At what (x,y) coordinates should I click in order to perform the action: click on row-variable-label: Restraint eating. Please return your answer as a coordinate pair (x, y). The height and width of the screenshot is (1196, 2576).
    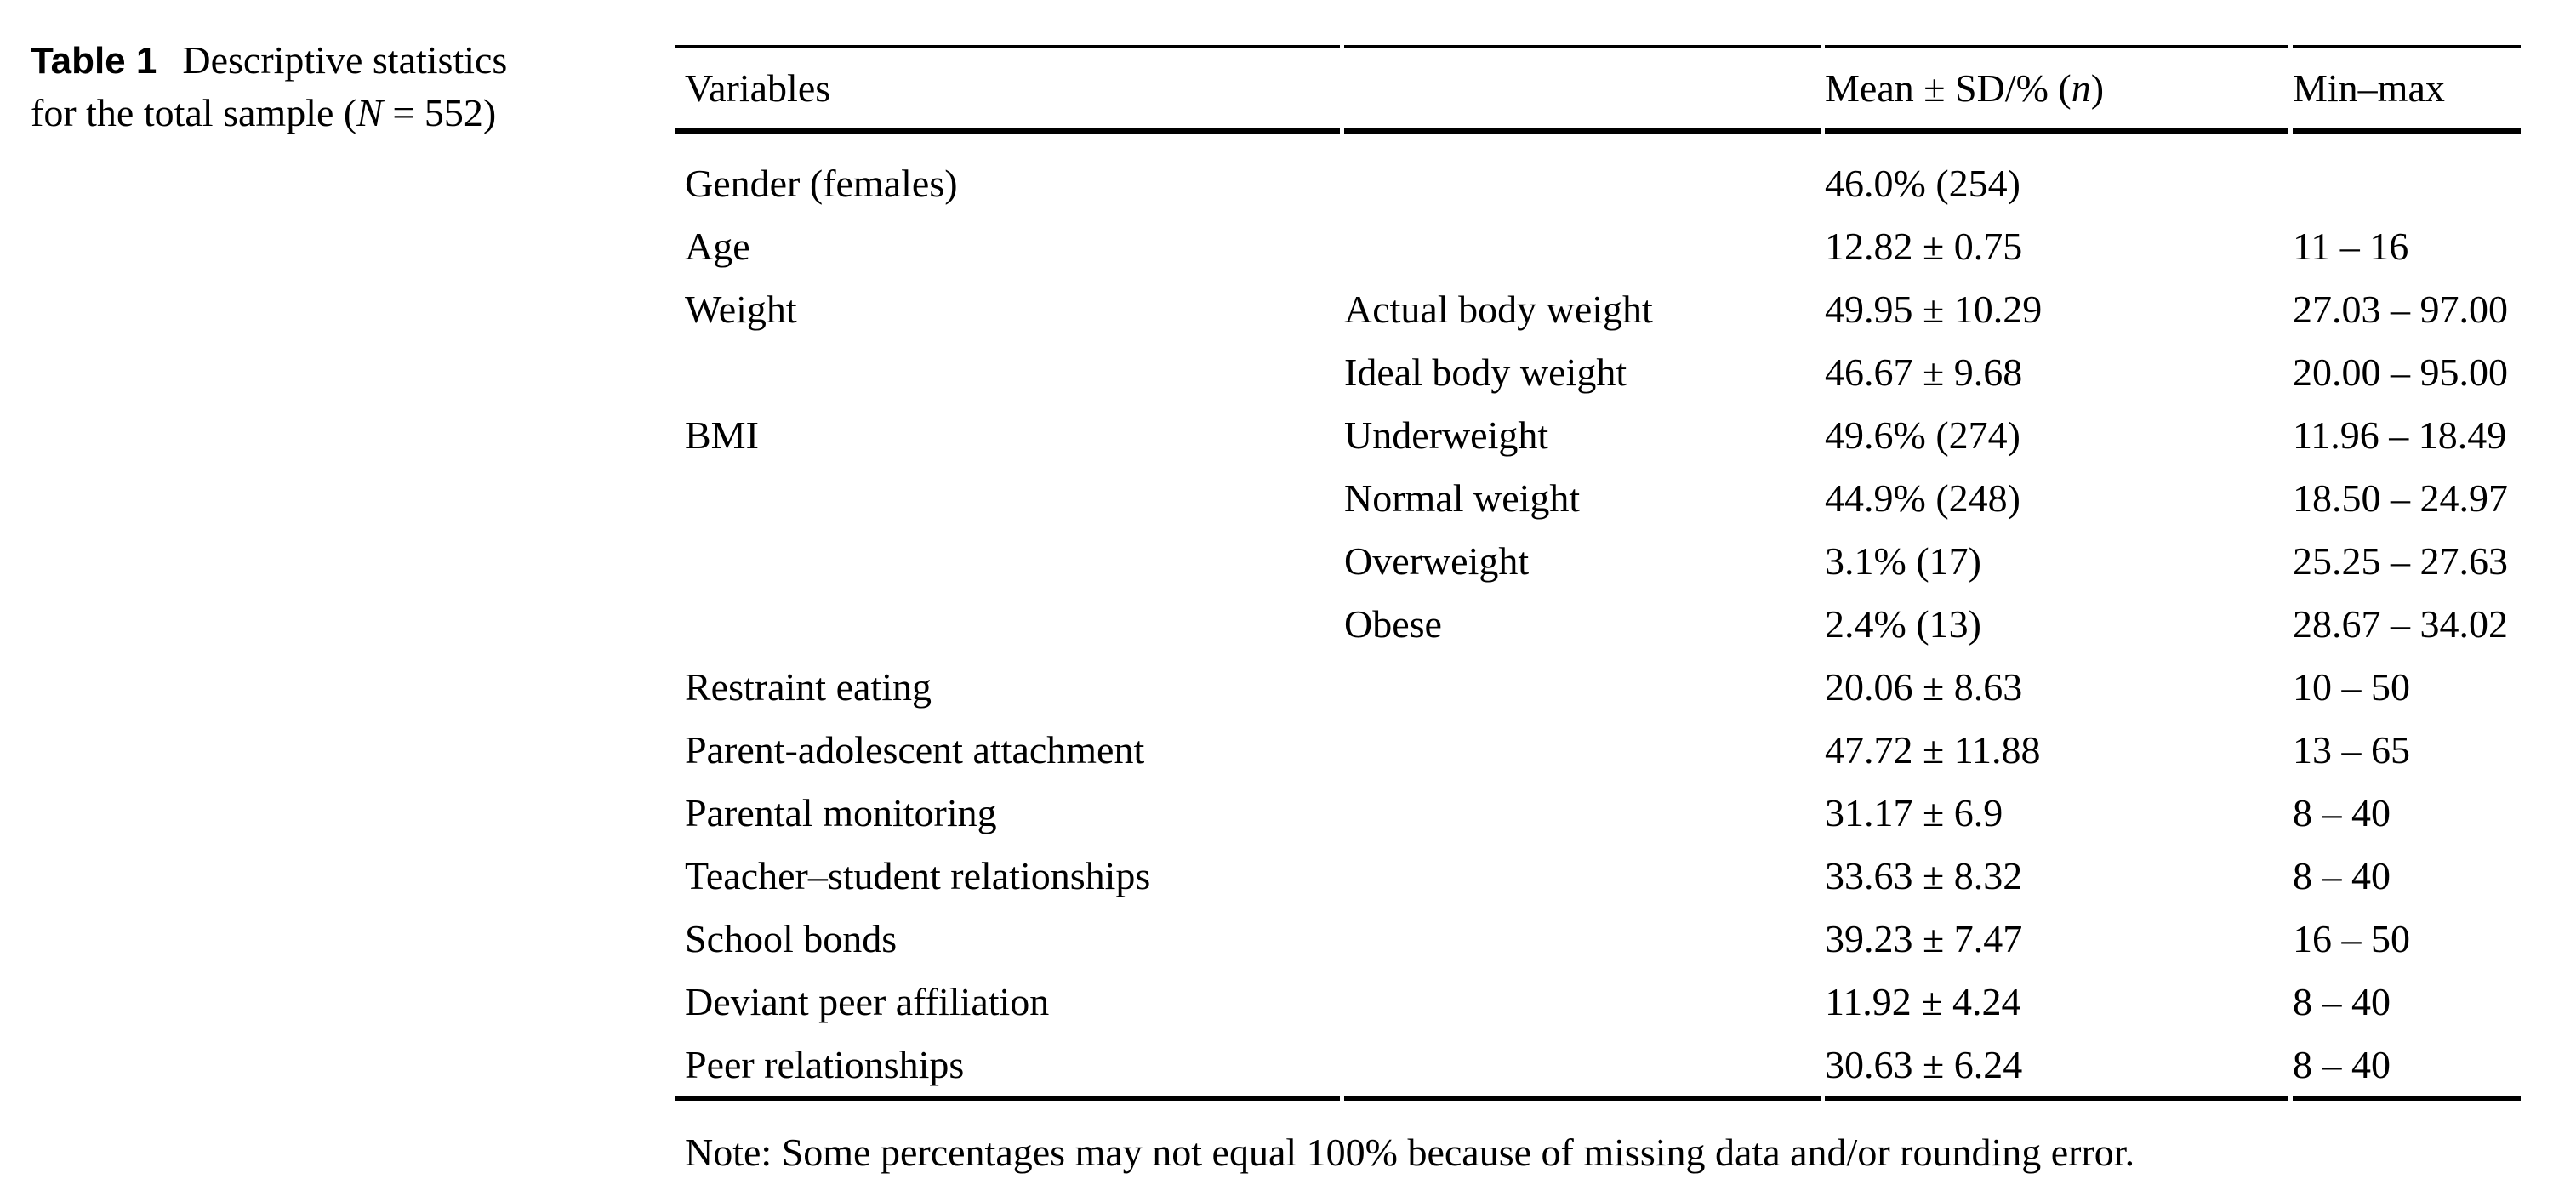
    Looking at the image, I should click on (808, 686).